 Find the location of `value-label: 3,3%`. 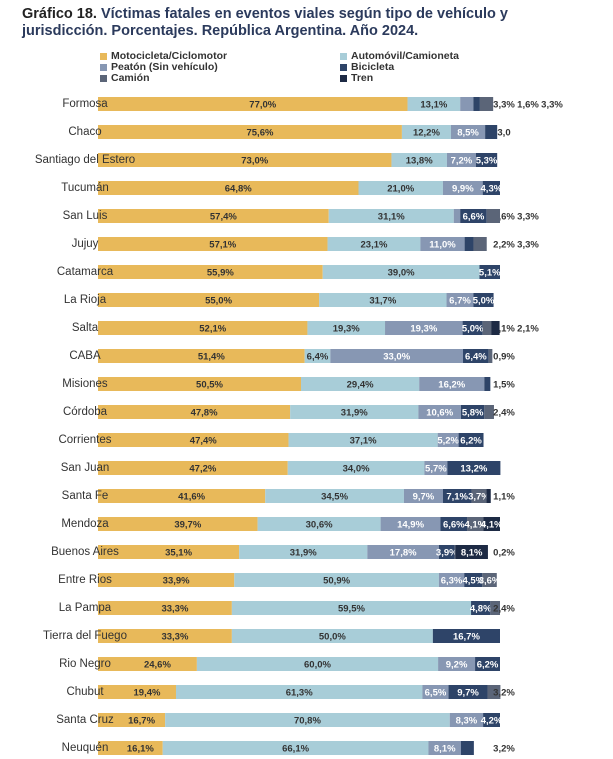

value-label: 3,3% is located at coordinates (528, 217).